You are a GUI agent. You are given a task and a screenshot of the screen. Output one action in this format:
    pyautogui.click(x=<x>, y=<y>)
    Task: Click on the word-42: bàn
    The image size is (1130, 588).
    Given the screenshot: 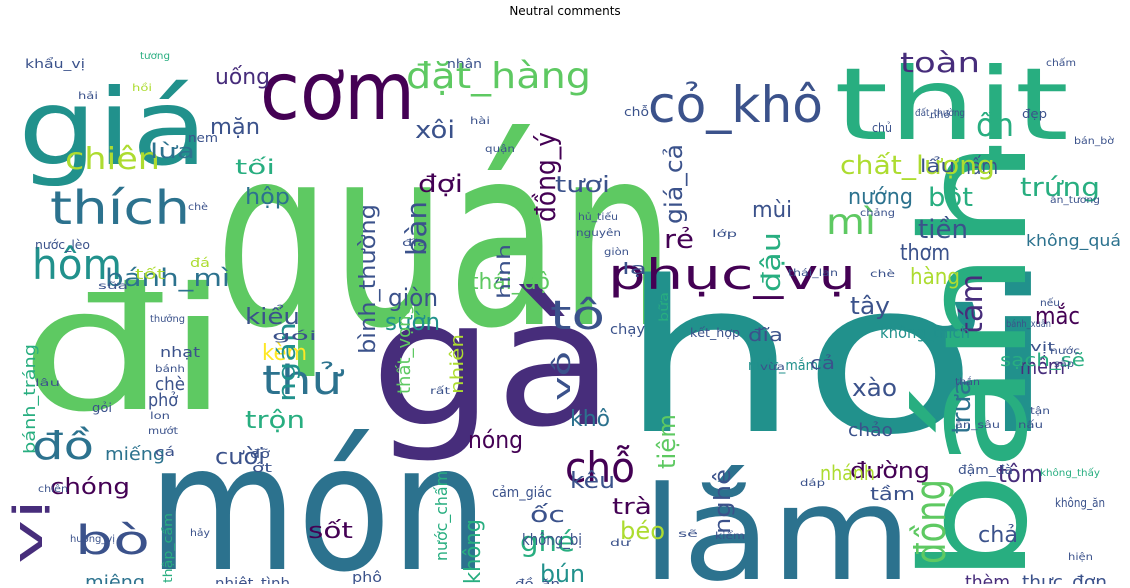 What is the action you would take?
    pyautogui.click(x=416, y=228)
    